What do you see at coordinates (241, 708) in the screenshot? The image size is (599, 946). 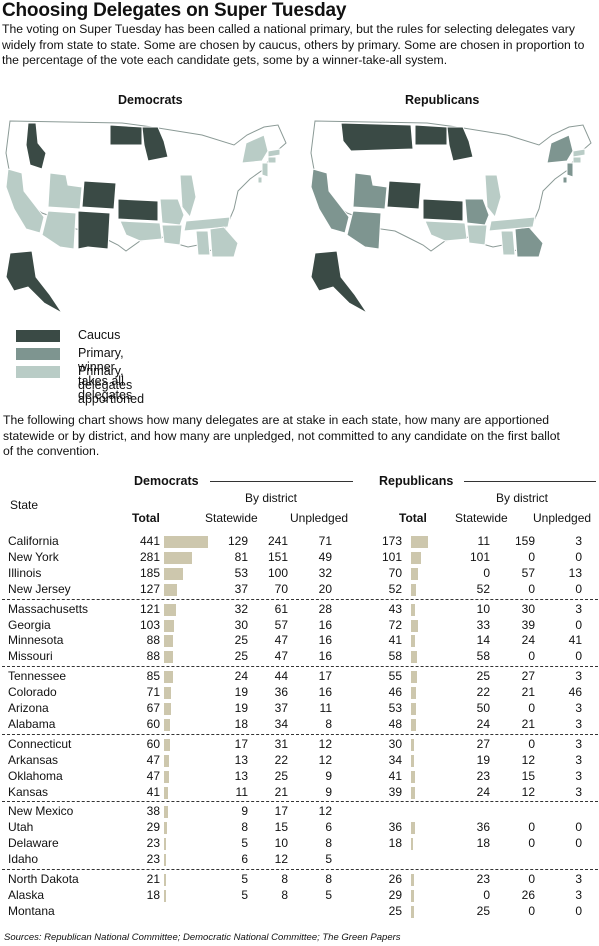 I see `dem-statewide: 19` at bounding box center [241, 708].